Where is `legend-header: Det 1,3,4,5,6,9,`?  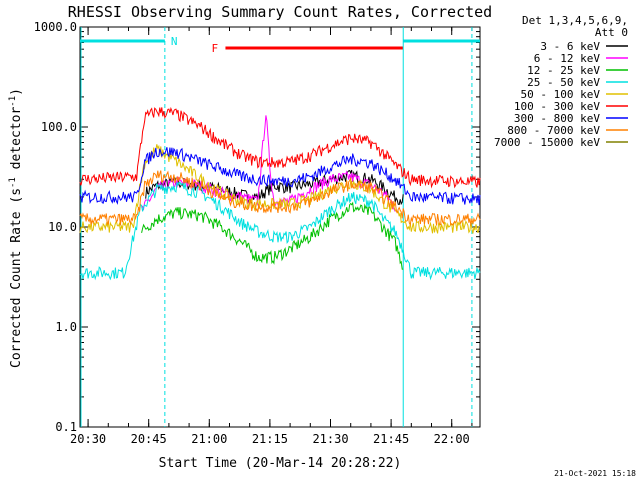 legend-header: Det 1,3,4,5,6,9, is located at coordinates (575, 20).